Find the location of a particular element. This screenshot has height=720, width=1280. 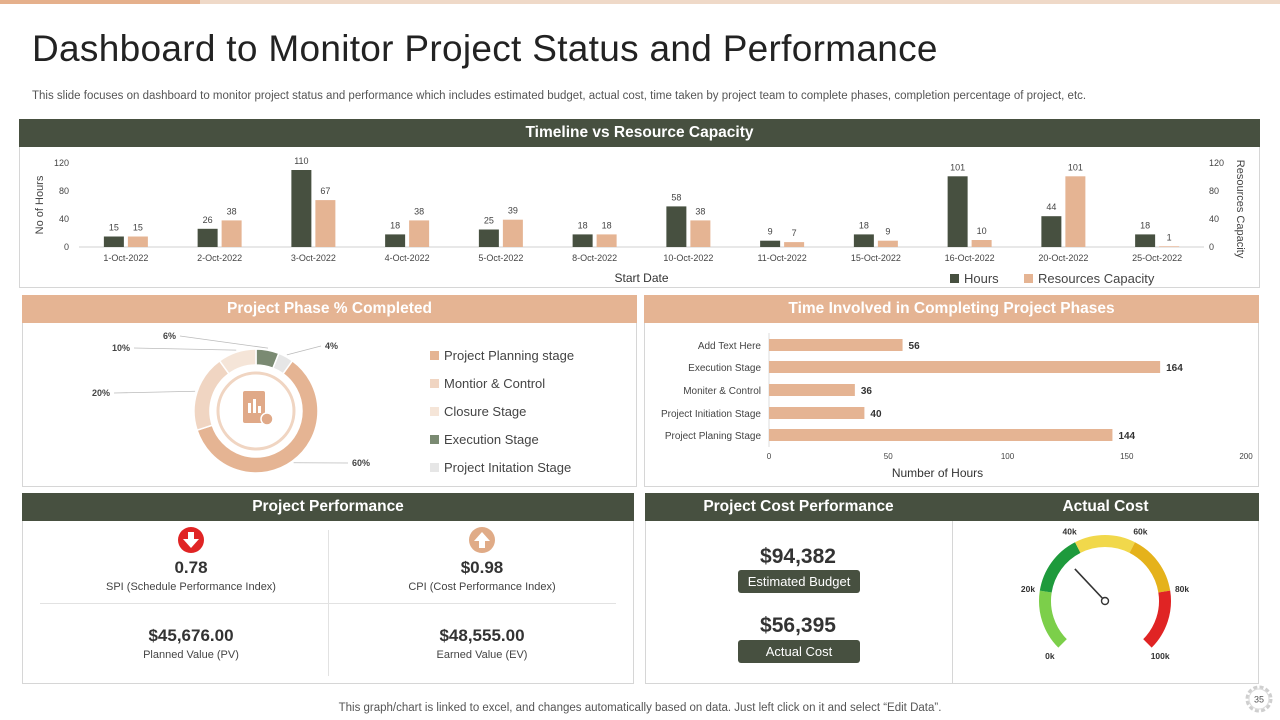

page-number-disc is located at coordinates (1259, 699).